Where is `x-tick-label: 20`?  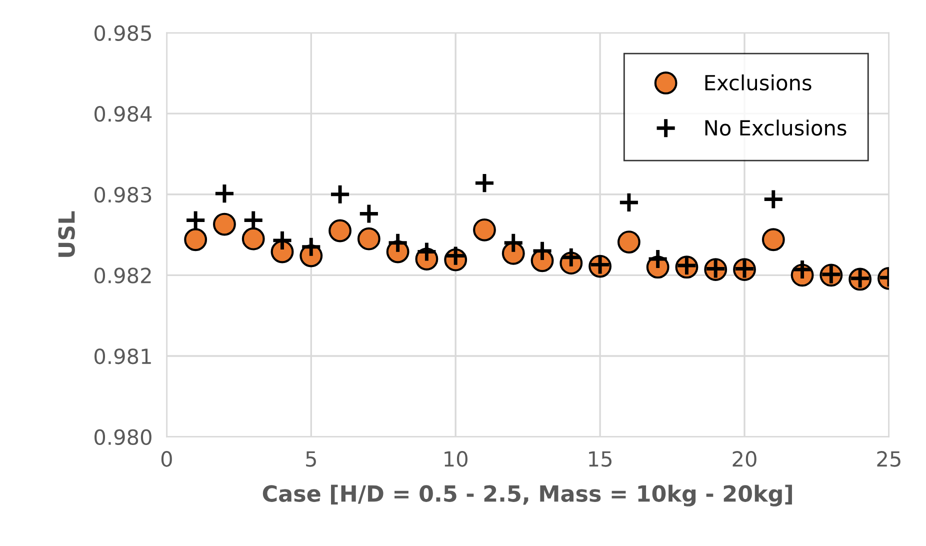
x-tick-label: 20 is located at coordinates (744, 459).